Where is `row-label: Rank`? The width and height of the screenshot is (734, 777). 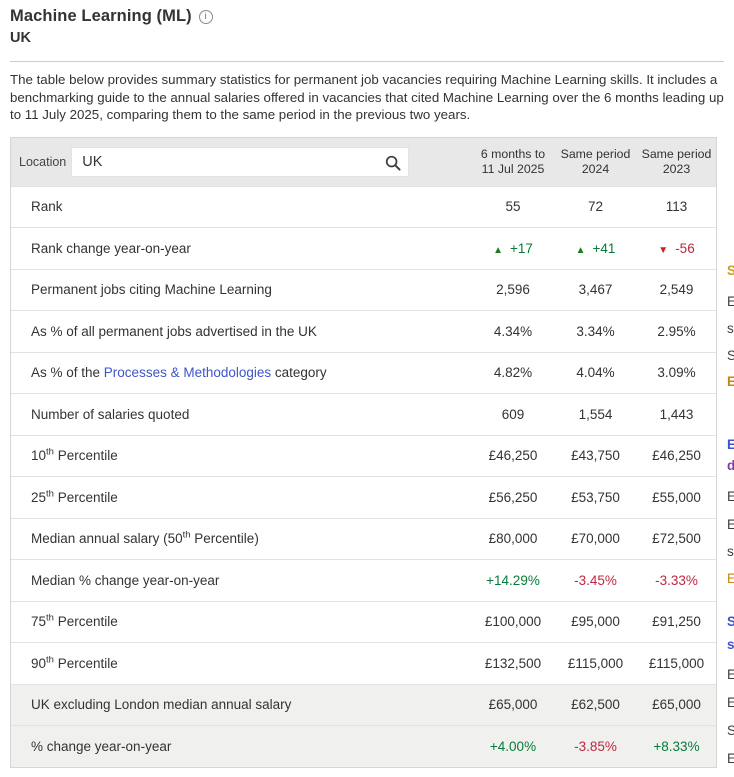 row-label: Rank is located at coordinates (47, 207).